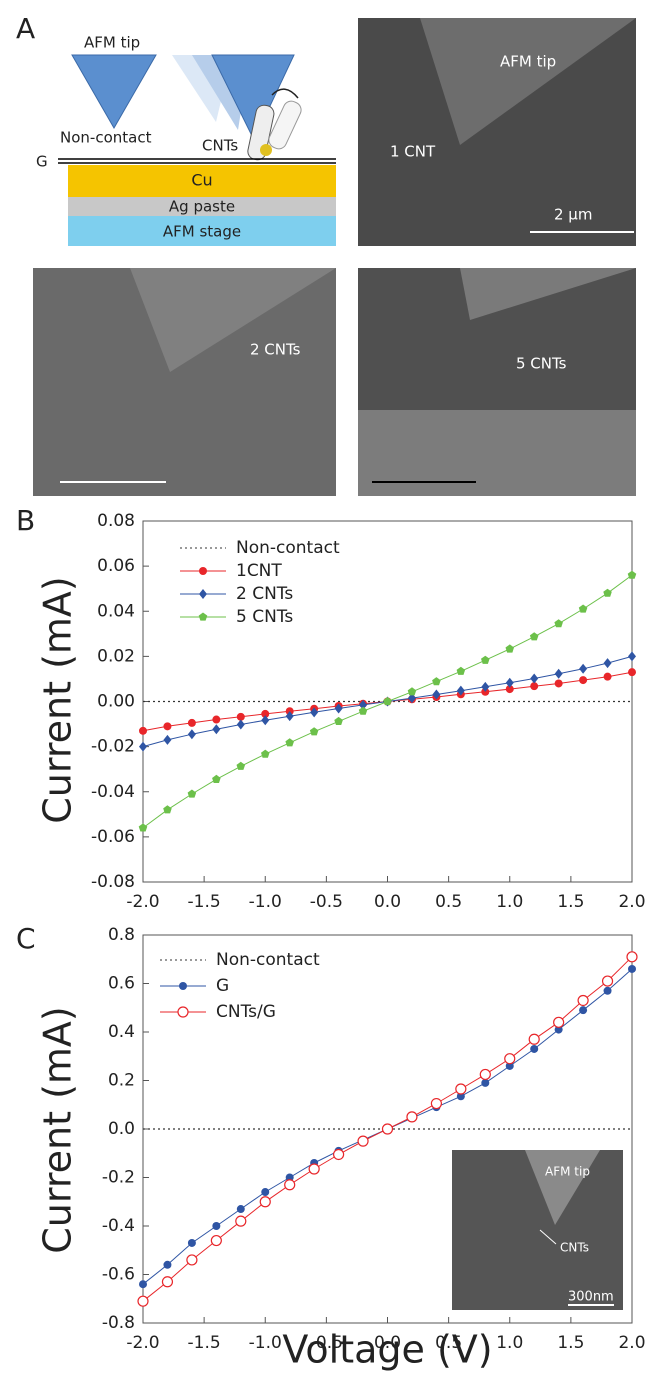  What do you see at coordinates (448, 902) in the screenshot?
I see `x-tick-label: 0.5` at bounding box center [448, 902].